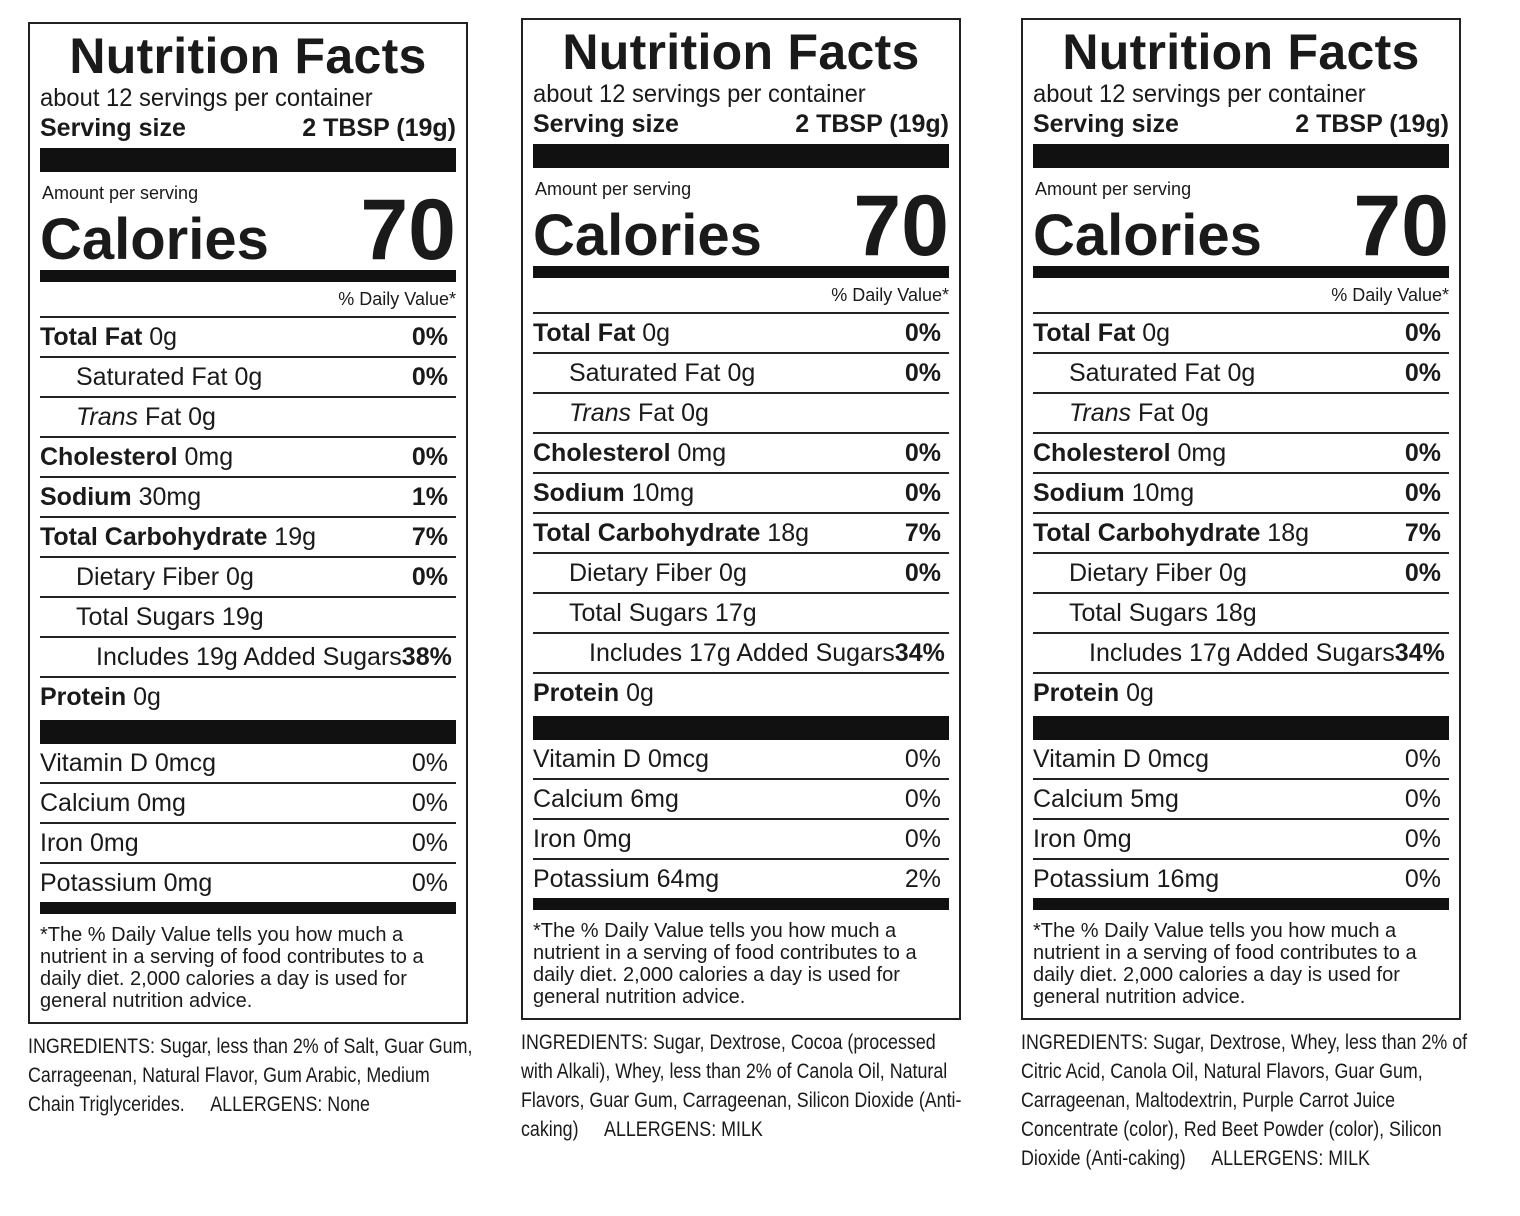 This screenshot has height=1216, width=1520. I want to click on nutrient-row: Total Sugars 19g, so click(248, 618).